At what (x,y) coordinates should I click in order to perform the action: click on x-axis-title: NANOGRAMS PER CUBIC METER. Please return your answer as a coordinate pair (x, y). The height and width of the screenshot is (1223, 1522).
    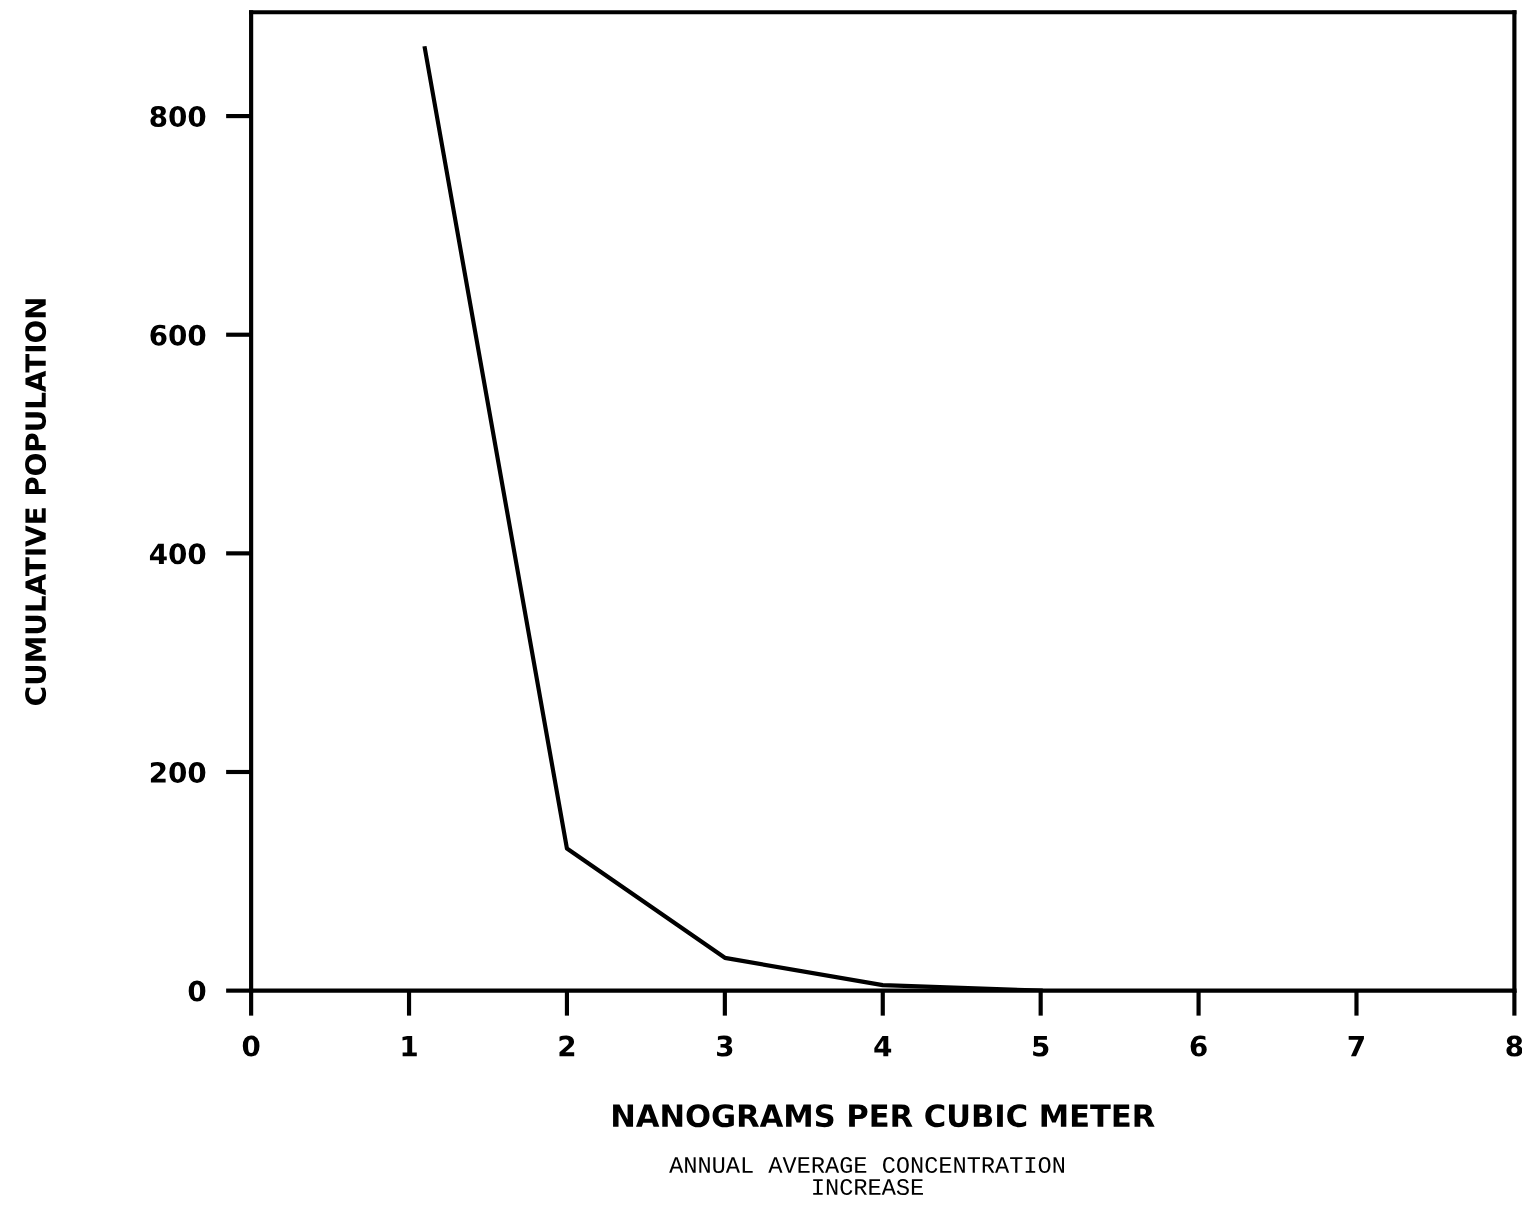
    Looking at the image, I should click on (884, 1116).